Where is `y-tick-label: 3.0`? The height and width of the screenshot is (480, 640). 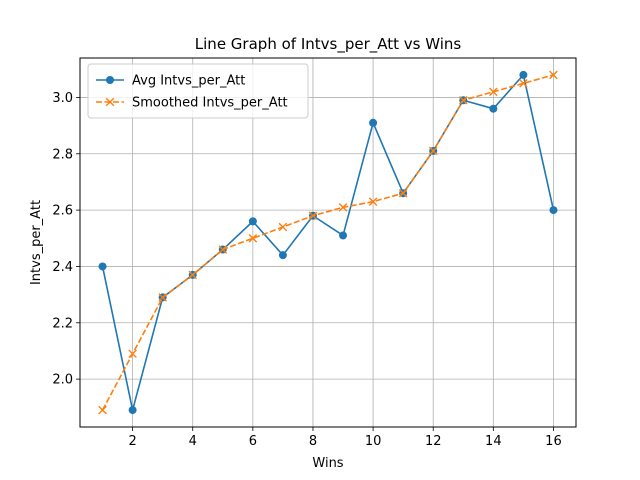
y-tick-label: 3.0 is located at coordinates (62, 98).